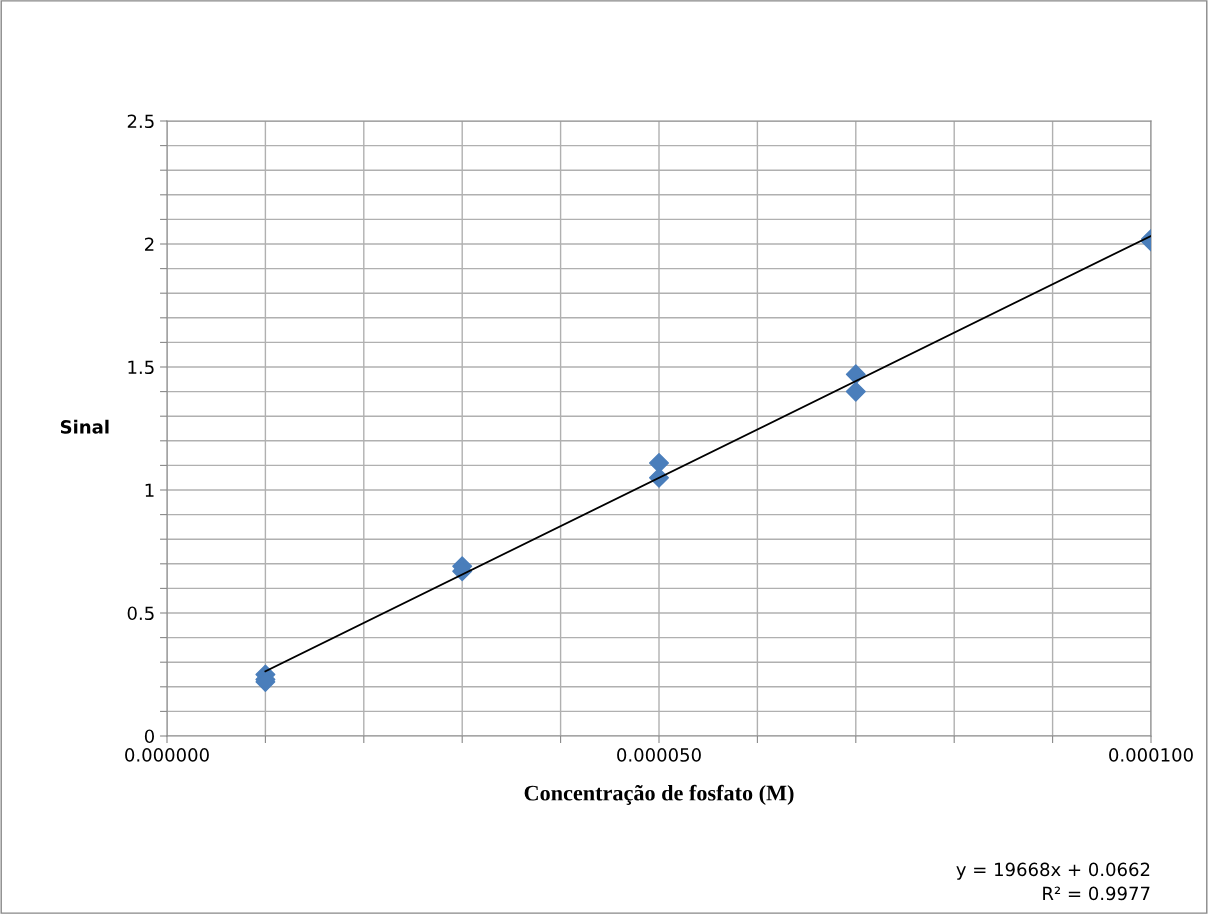 Image resolution: width=1208 pixels, height=914 pixels. Describe the element at coordinates (659, 795) in the screenshot. I see `x-axis-title: Concentração de fosfato (M)` at that location.